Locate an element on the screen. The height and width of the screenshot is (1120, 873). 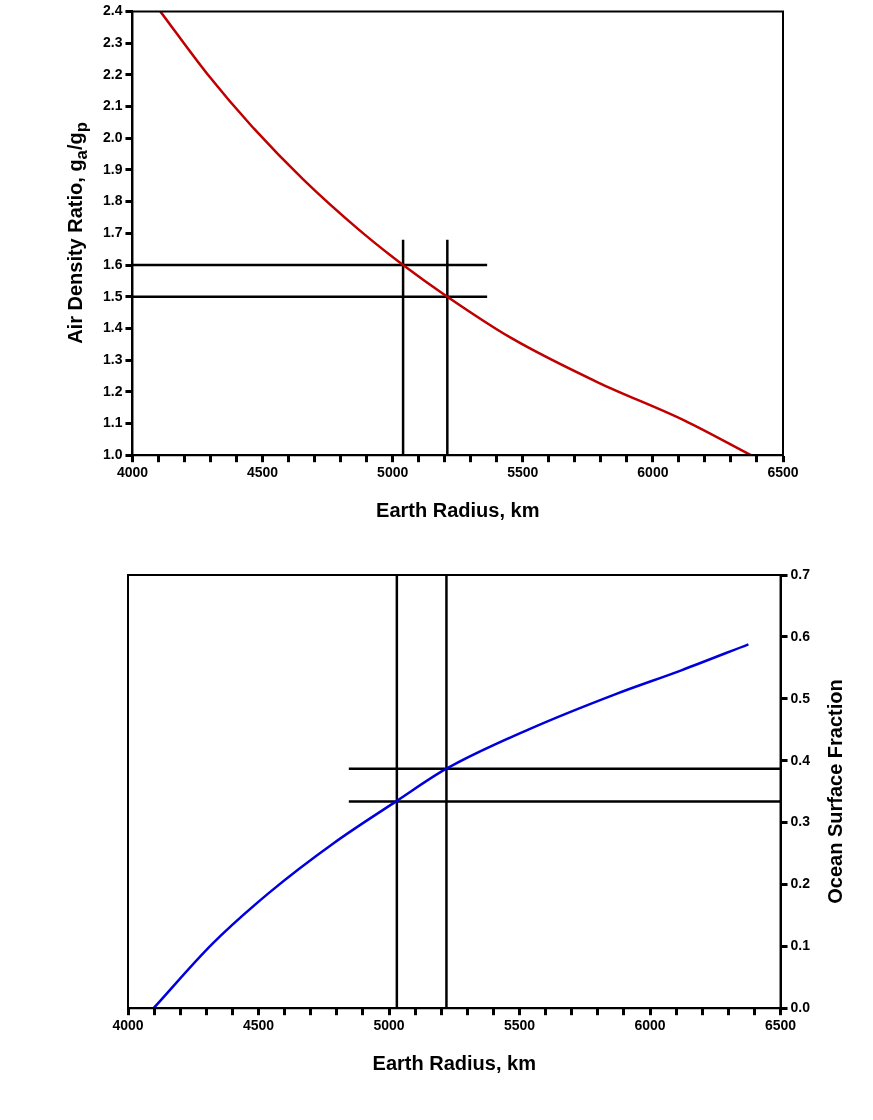
y2-tick-label: 0.5 is located at coordinates (800, 697).